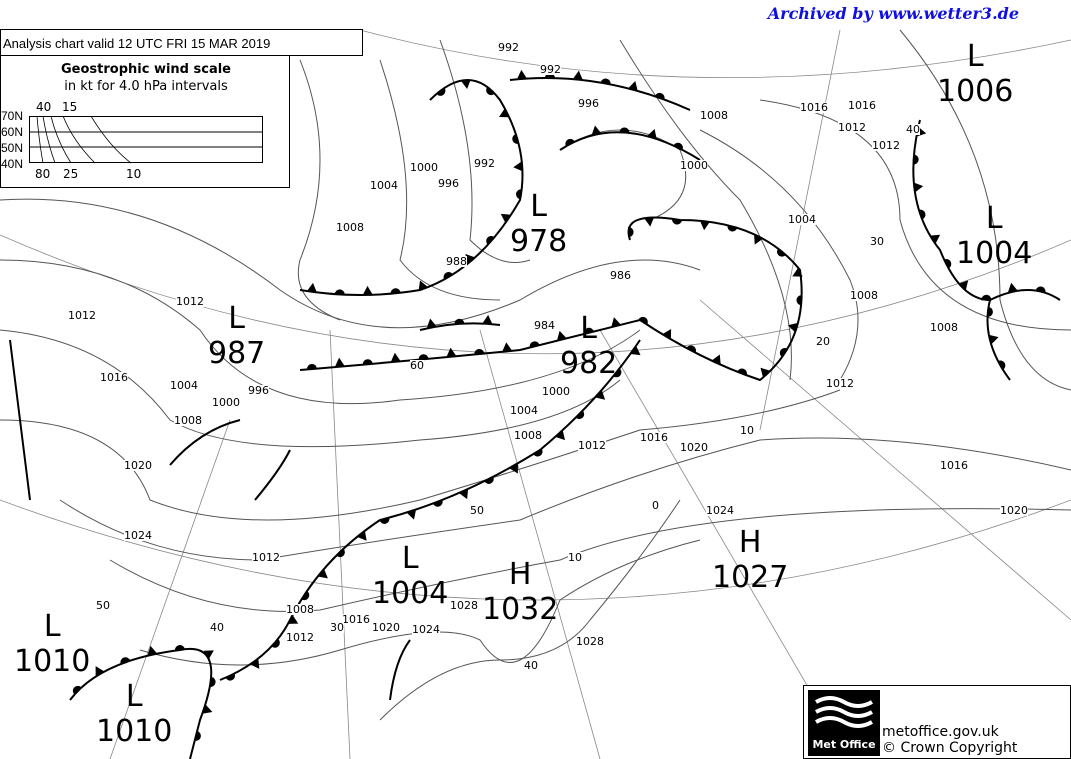  I want to click on scale-bottom-tick: 80, so click(43, 174).